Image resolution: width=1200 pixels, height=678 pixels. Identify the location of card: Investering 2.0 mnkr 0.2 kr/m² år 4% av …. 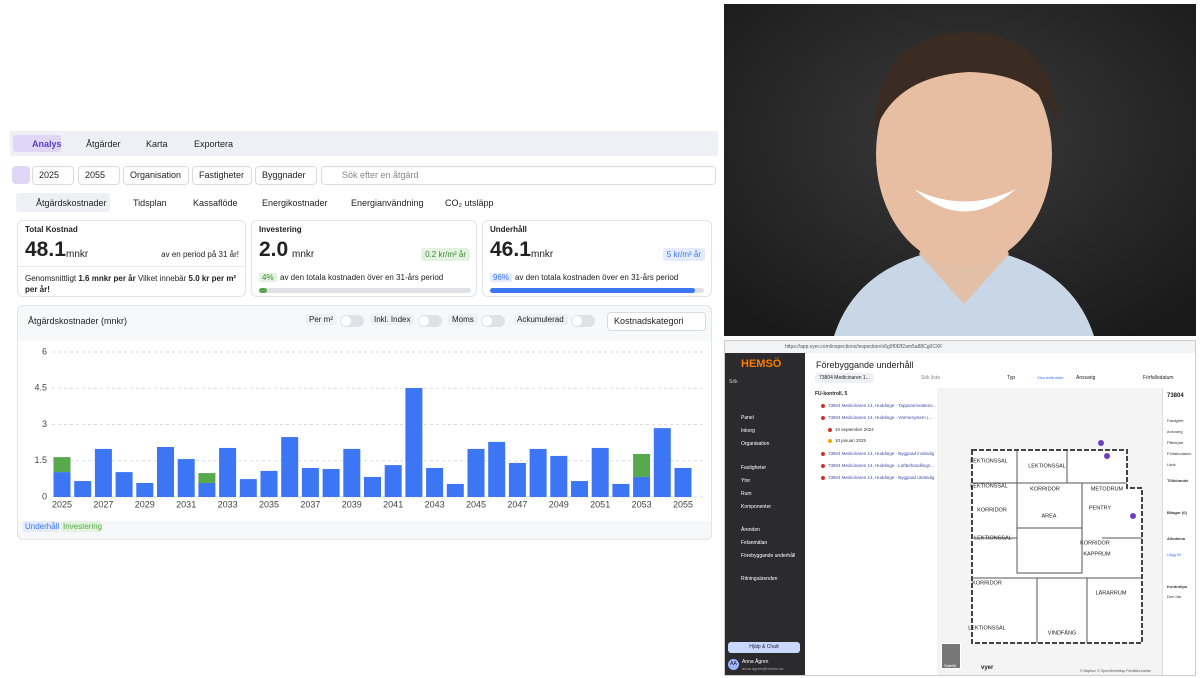
(364, 258).